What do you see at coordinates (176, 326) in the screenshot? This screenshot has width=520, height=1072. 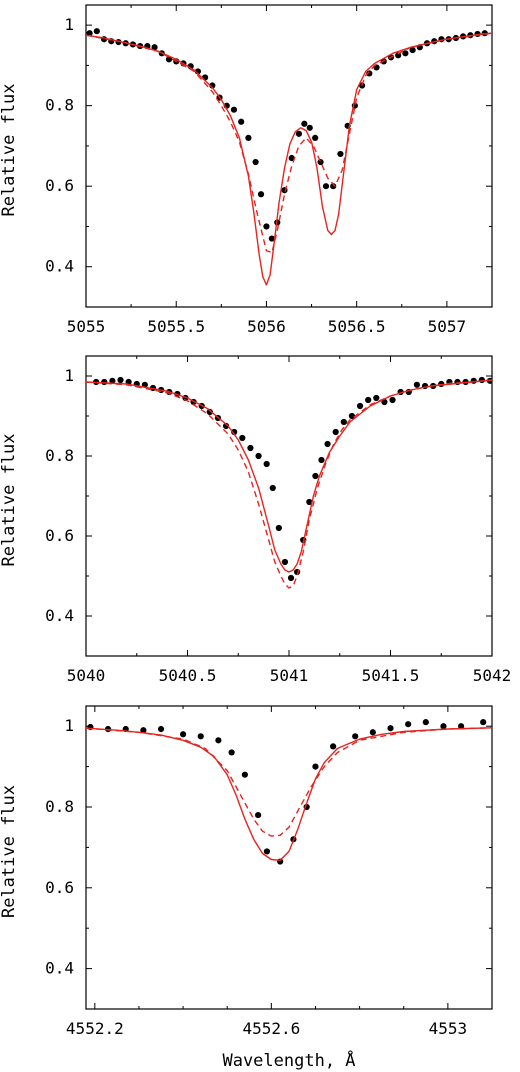 I see `x-tick-label: 5055.5` at bounding box center [176, 326].